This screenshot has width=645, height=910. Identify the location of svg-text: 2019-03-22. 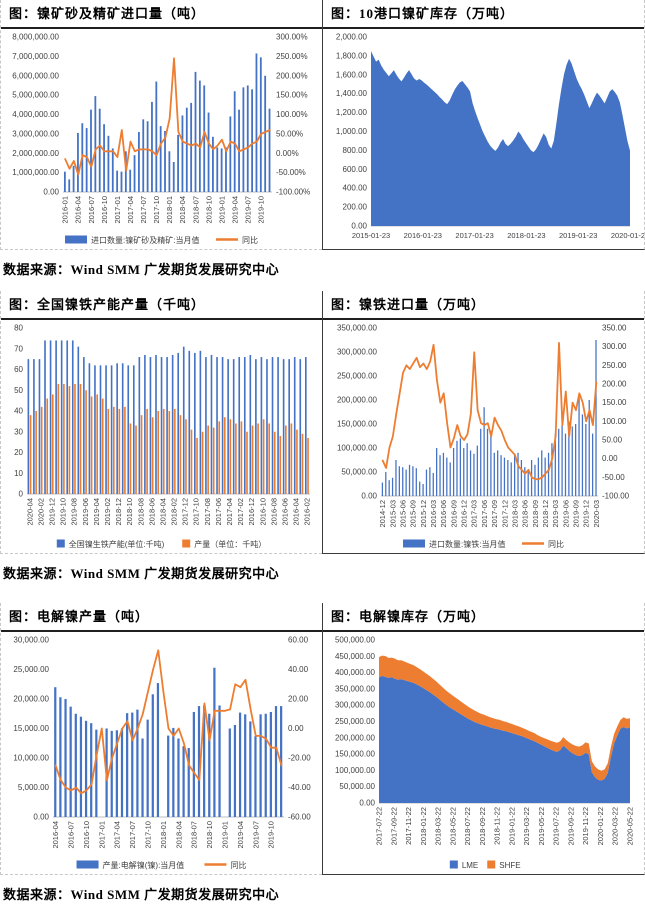
(526, 826).